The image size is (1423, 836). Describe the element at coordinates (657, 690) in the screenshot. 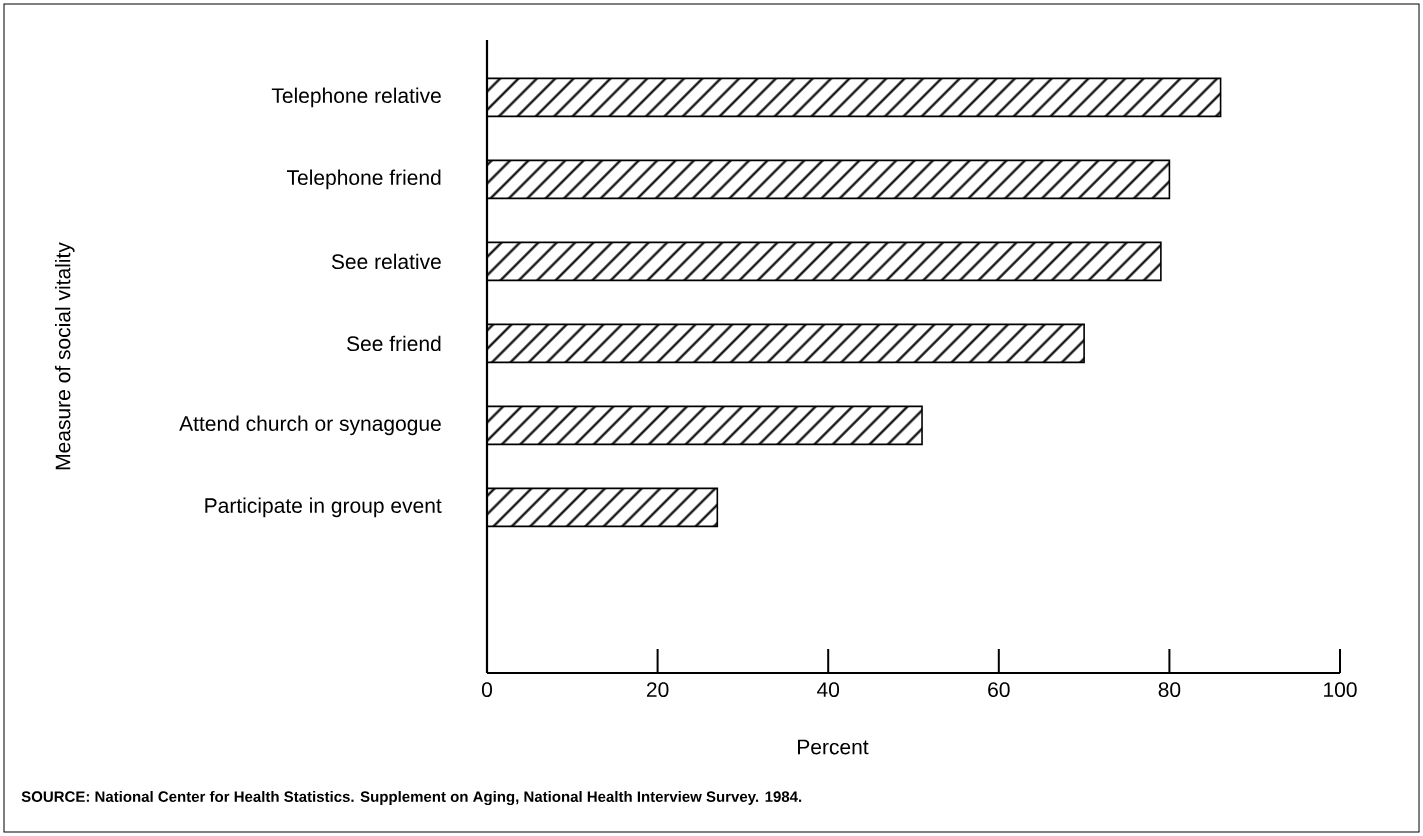

I see `x-tick-label: 20` at that location.